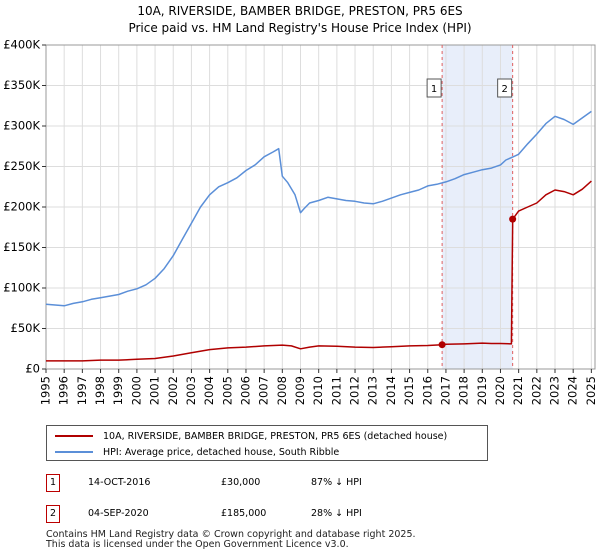  What do you see at coordinates (427, 390) in the screenshot?
I see `x-tick-label: 2016` at bounding box center [427, 390].